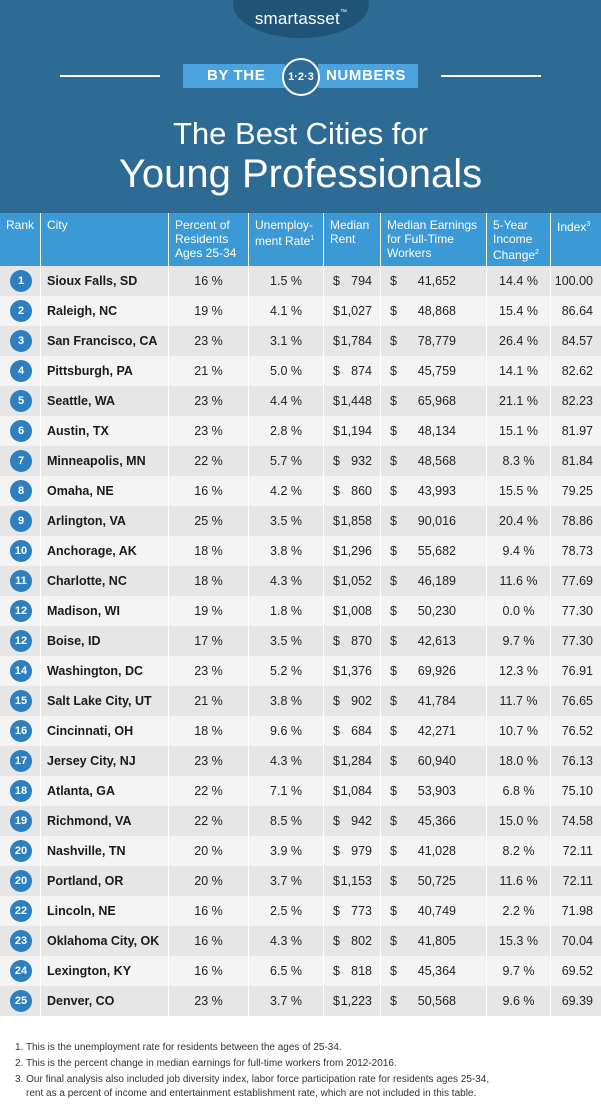 The width and height of the screenshot is (601, 1109). Describe the element at coordinates (20, 671) in the screenshot. I see `rank-cell: 14` at that location.